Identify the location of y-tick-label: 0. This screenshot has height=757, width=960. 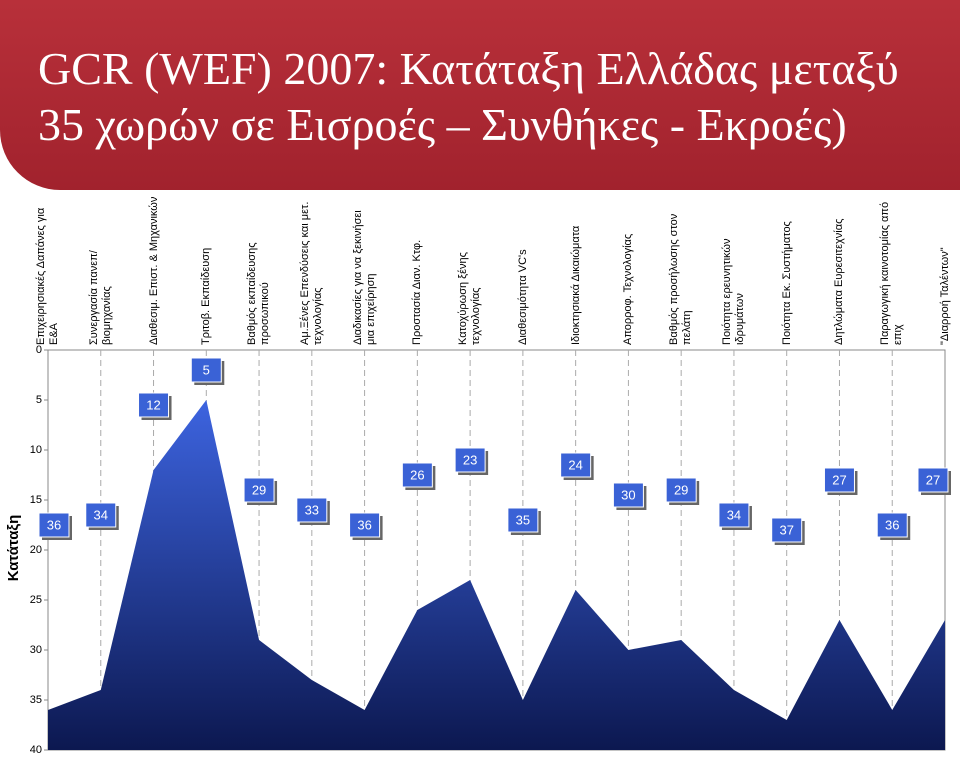
(39, 350).